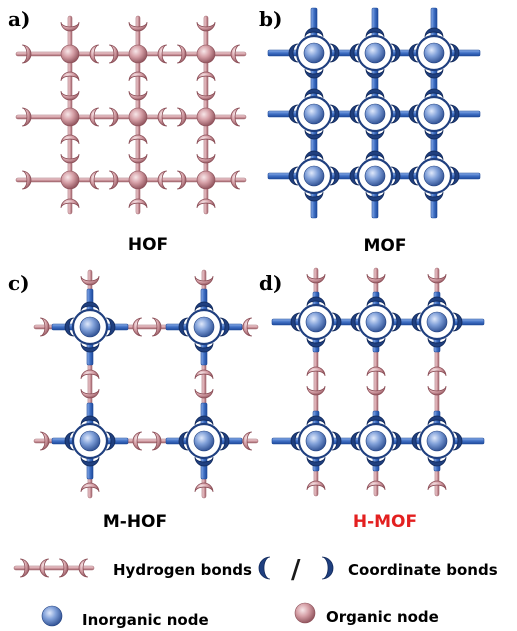  Describe the element at coordinates (145, 620) in the screenshot. I see `legend-inorganic-node-label: Inorganic node` at that location.